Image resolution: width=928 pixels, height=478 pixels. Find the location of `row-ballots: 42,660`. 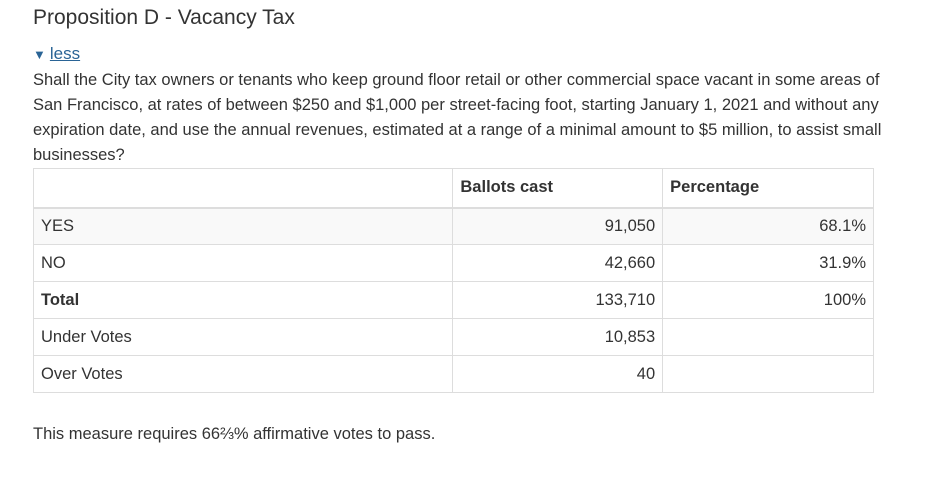

row-ballots: 42,660 is located at coordinates (558, 263).